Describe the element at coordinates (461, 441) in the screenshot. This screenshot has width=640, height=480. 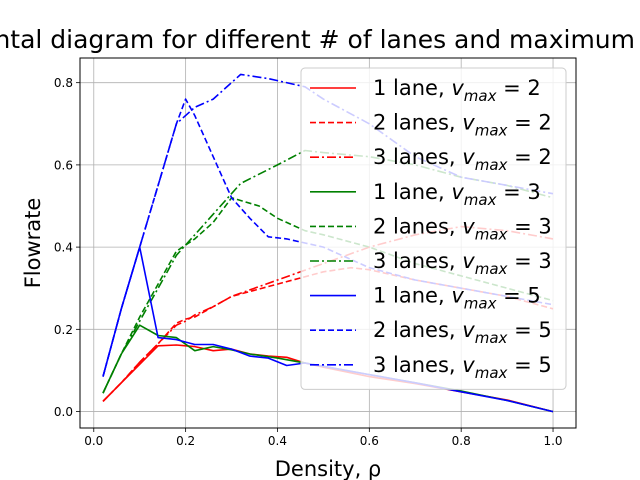
I see `x-tick-label: 0.8` at that location.